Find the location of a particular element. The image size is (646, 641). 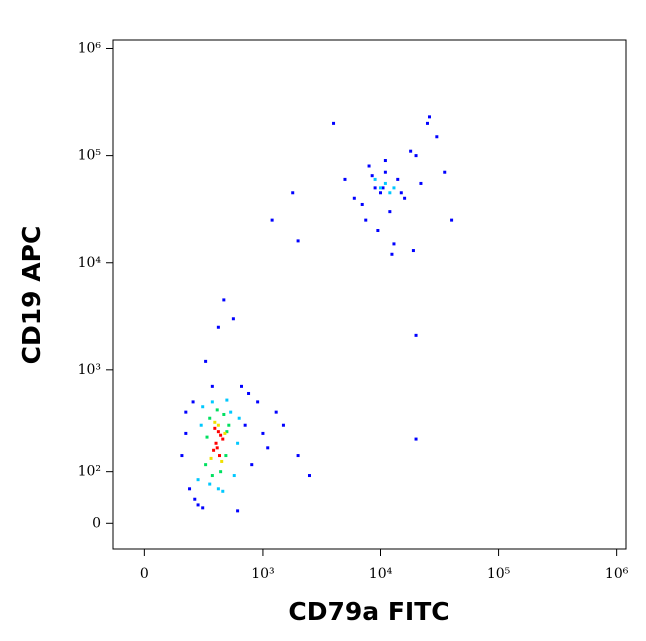

y-tick-label: 10⁴ is located at coordinates (90, 263).